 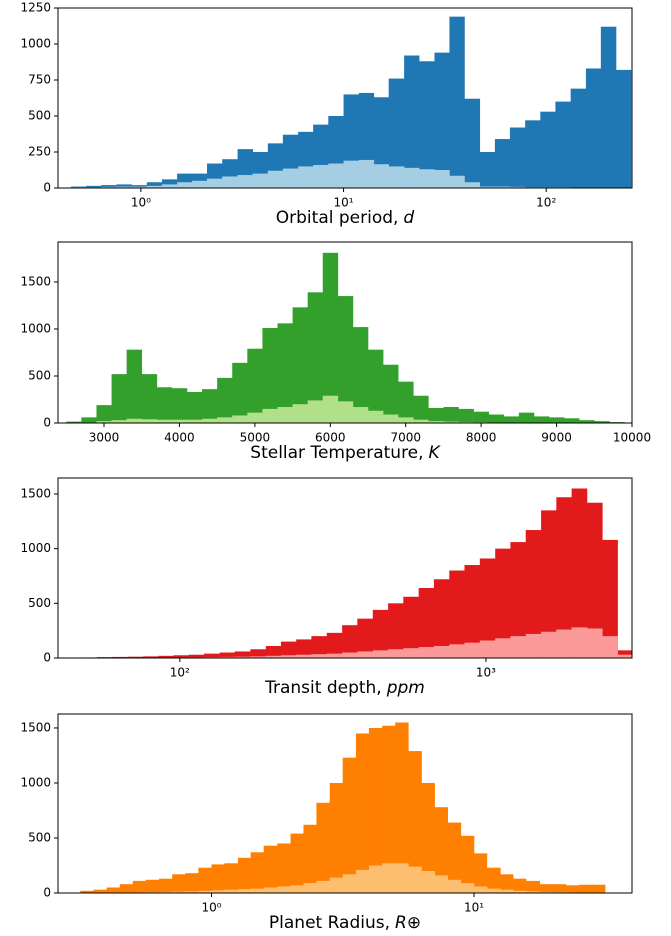 I want to click on y-tick-label: 1250, so click(x=35, y=8).